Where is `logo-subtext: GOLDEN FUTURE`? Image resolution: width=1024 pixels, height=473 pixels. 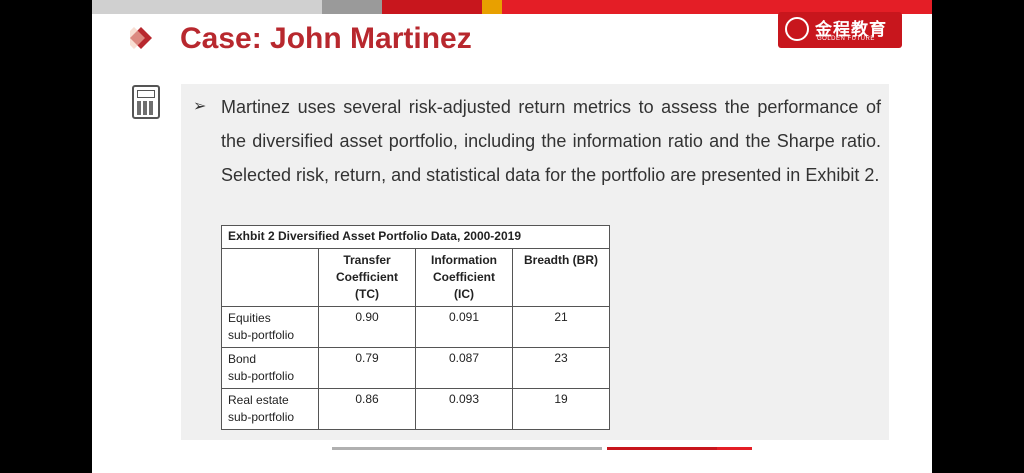
logo-subtext: GOLDEN FUTURE is located at coordinates (846, 39).